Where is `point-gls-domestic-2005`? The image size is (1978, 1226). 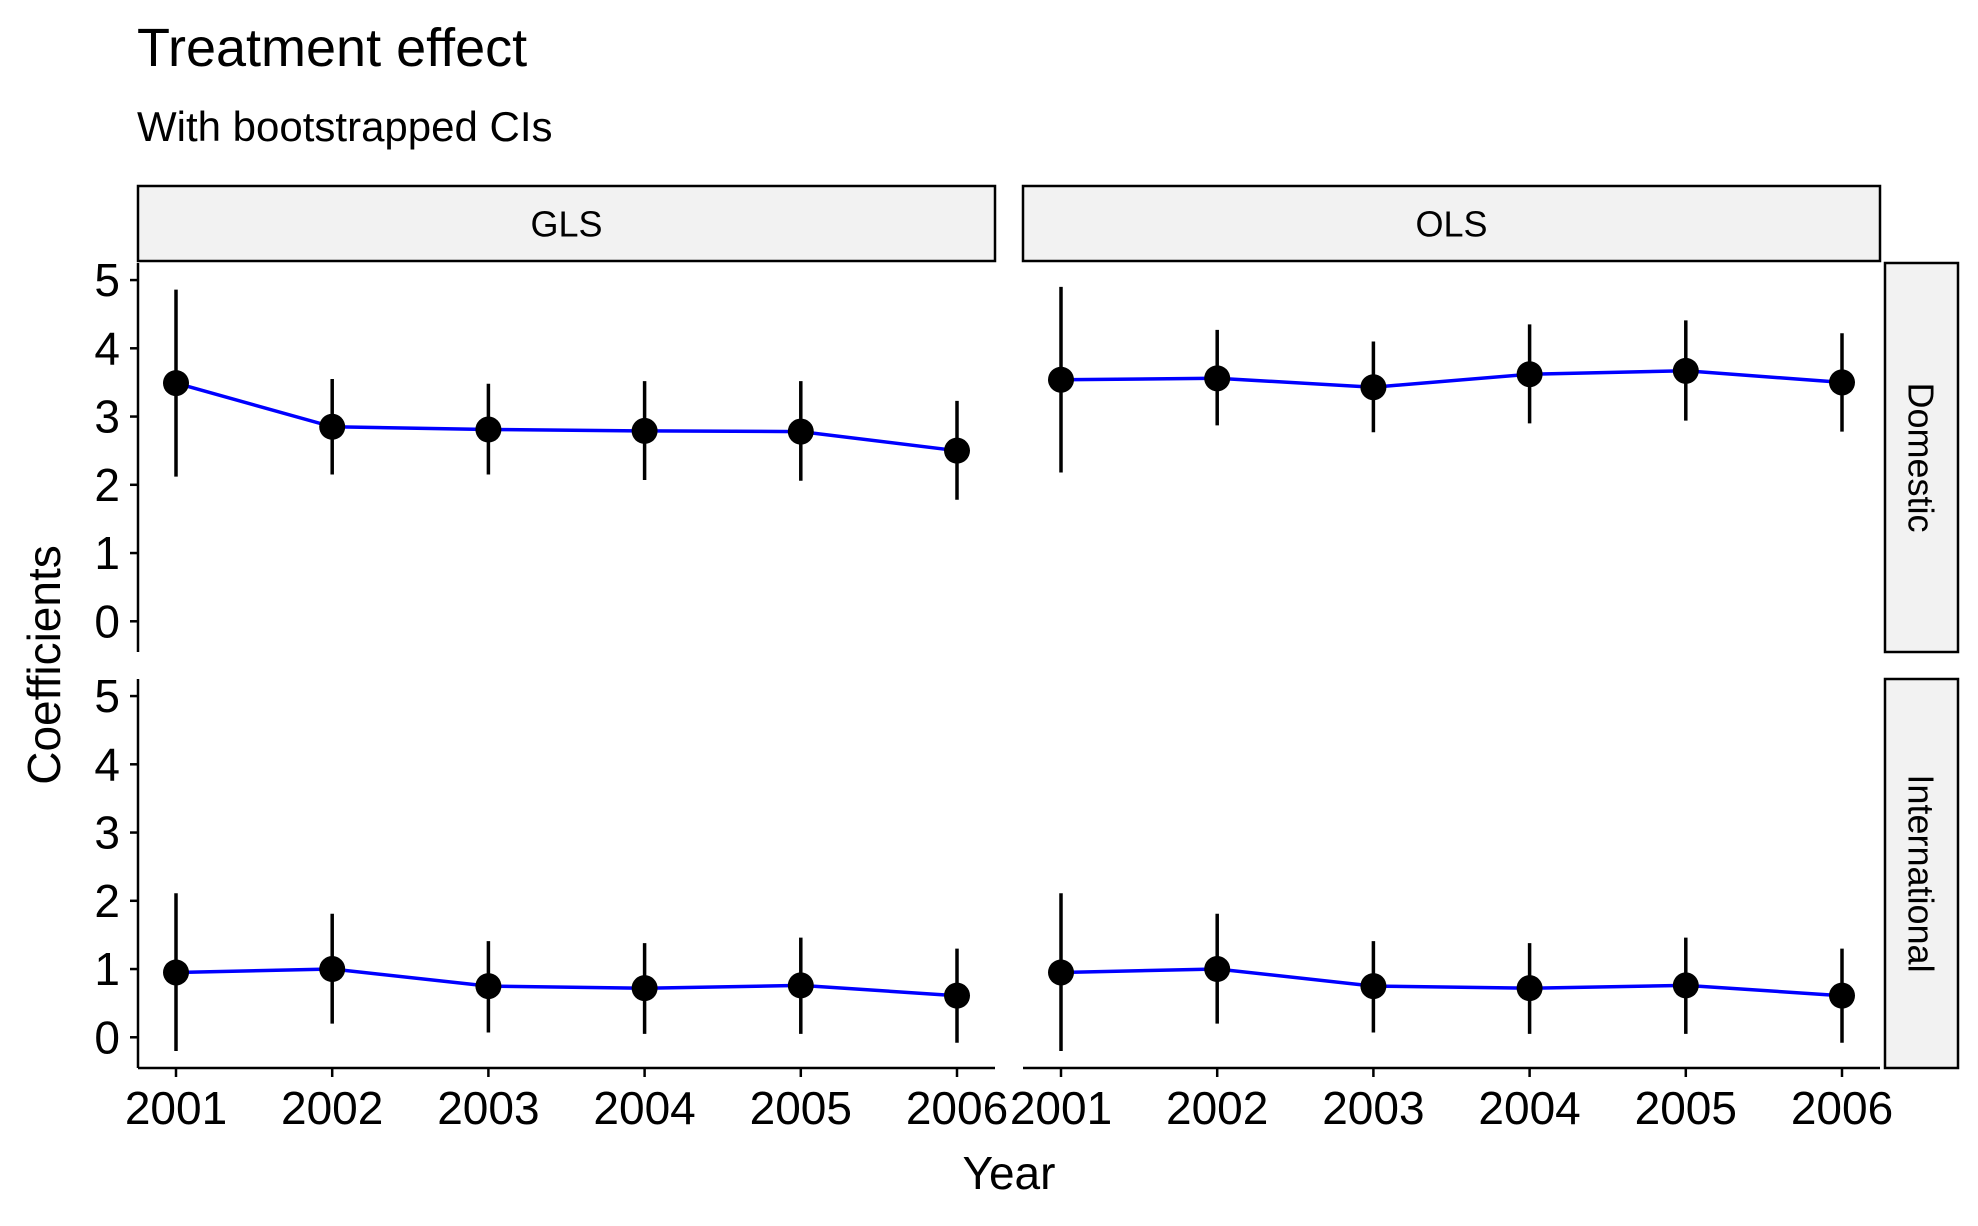
point-gls-domestic-2005 is located at coordinates (800, 431).